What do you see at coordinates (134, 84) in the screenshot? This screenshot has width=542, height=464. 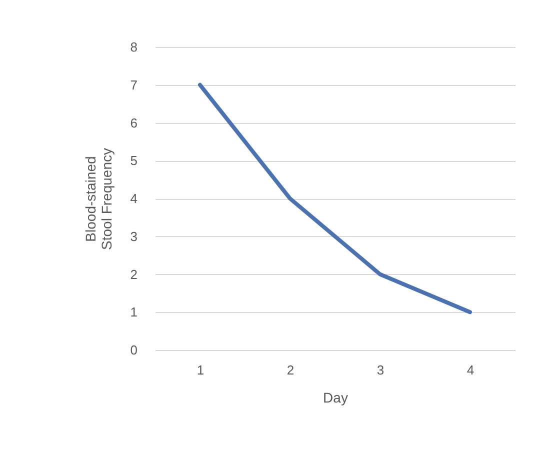 I see `y-tick-label: 7` at bounding box center [134, 84].